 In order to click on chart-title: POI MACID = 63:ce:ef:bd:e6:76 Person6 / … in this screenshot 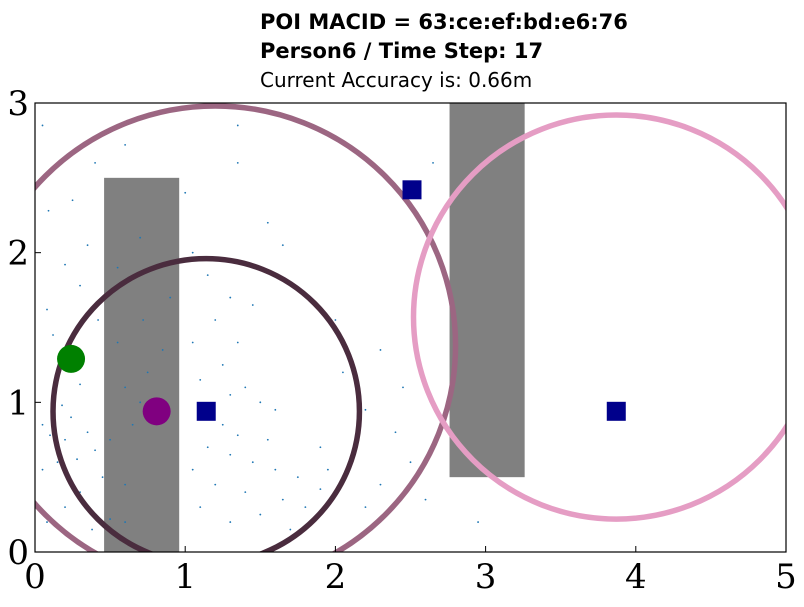, I will do `click(444, 51)`.